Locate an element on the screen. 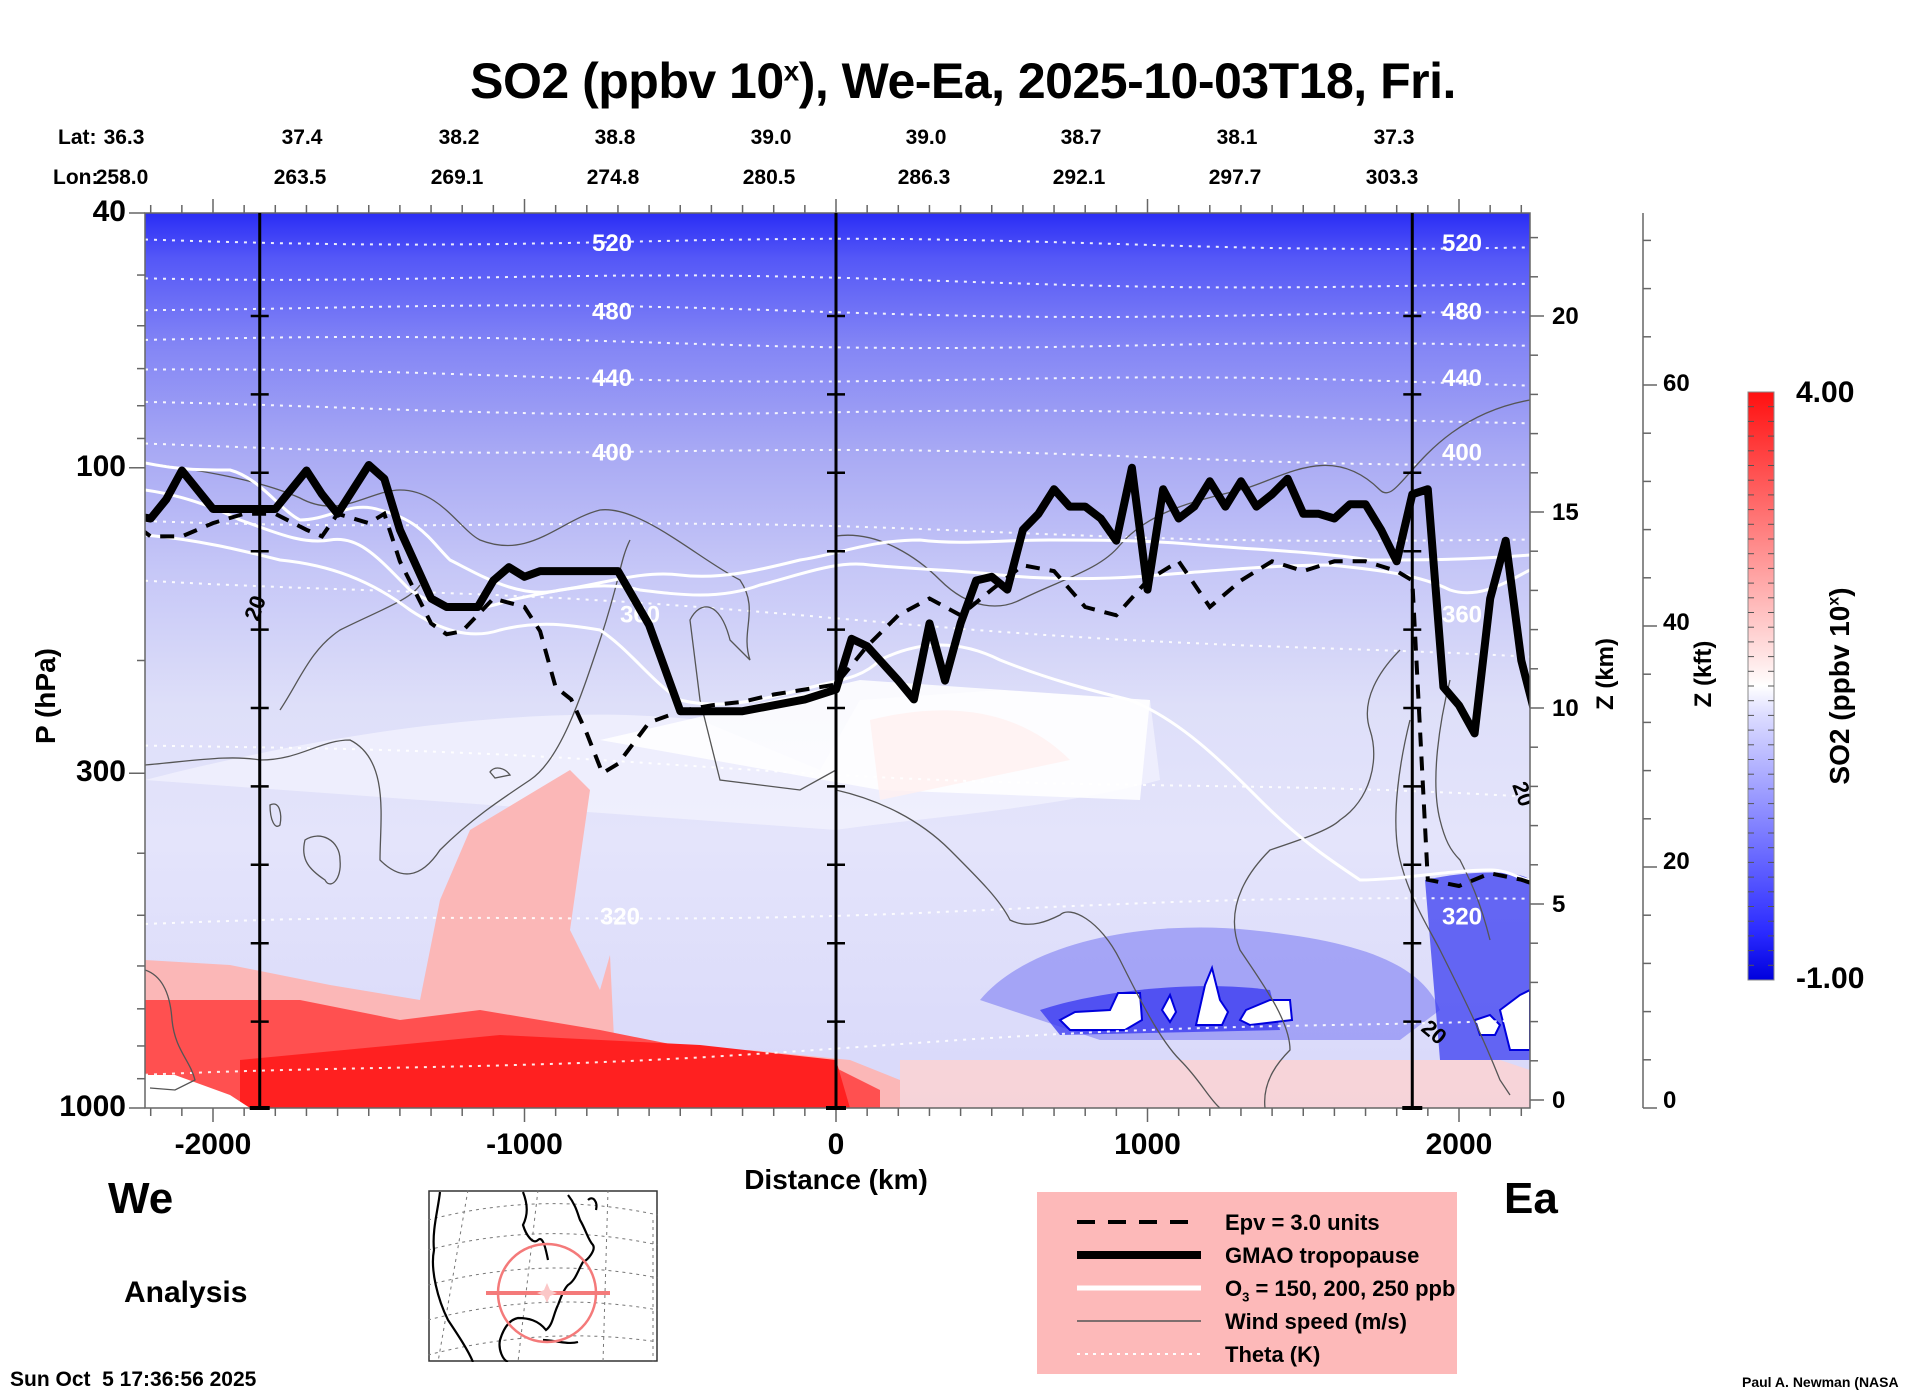 This screenshot has height=1394, width=1926. z-km-tick-label: 5 is located at coordinates (1559, 904).